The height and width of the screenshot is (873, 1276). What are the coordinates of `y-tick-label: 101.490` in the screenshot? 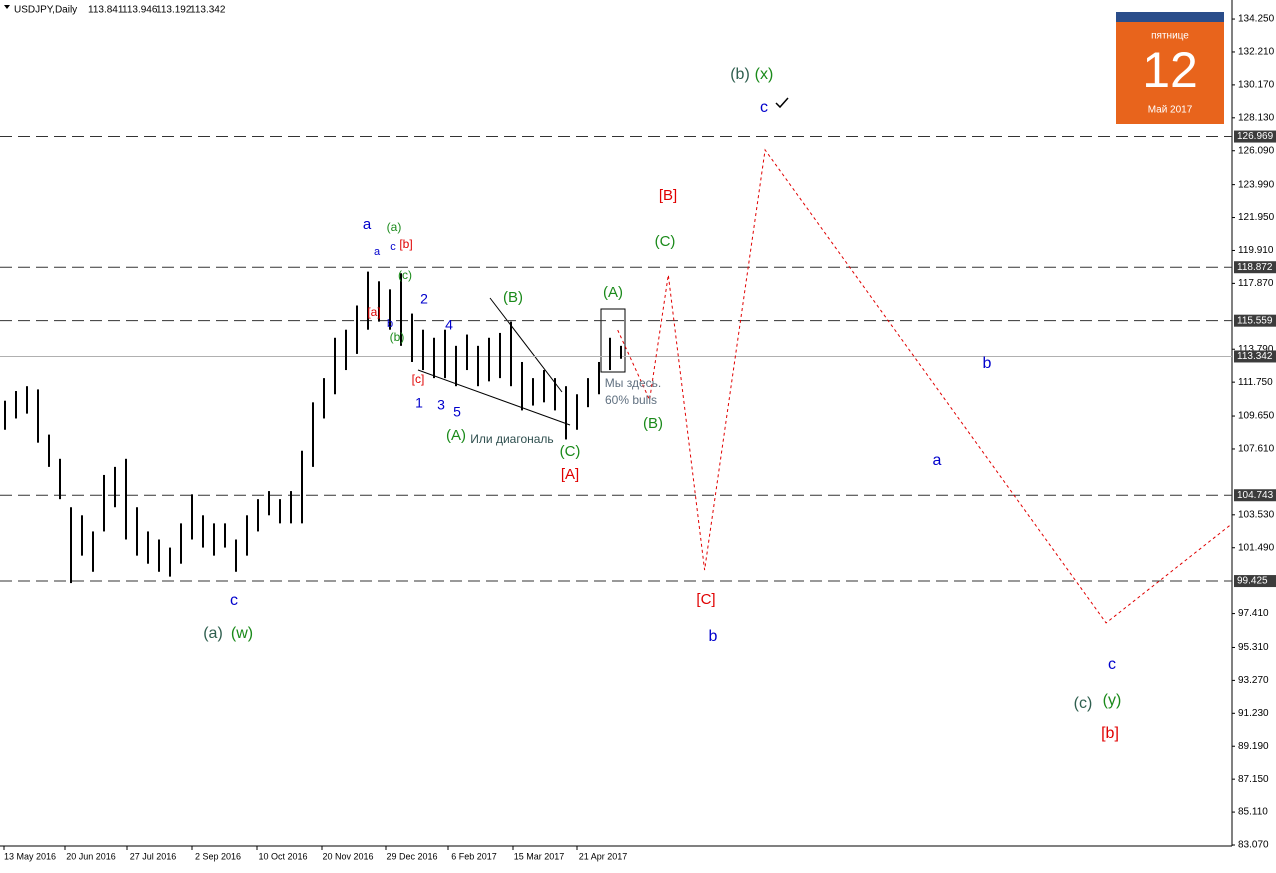 It's located at (1256, 547).